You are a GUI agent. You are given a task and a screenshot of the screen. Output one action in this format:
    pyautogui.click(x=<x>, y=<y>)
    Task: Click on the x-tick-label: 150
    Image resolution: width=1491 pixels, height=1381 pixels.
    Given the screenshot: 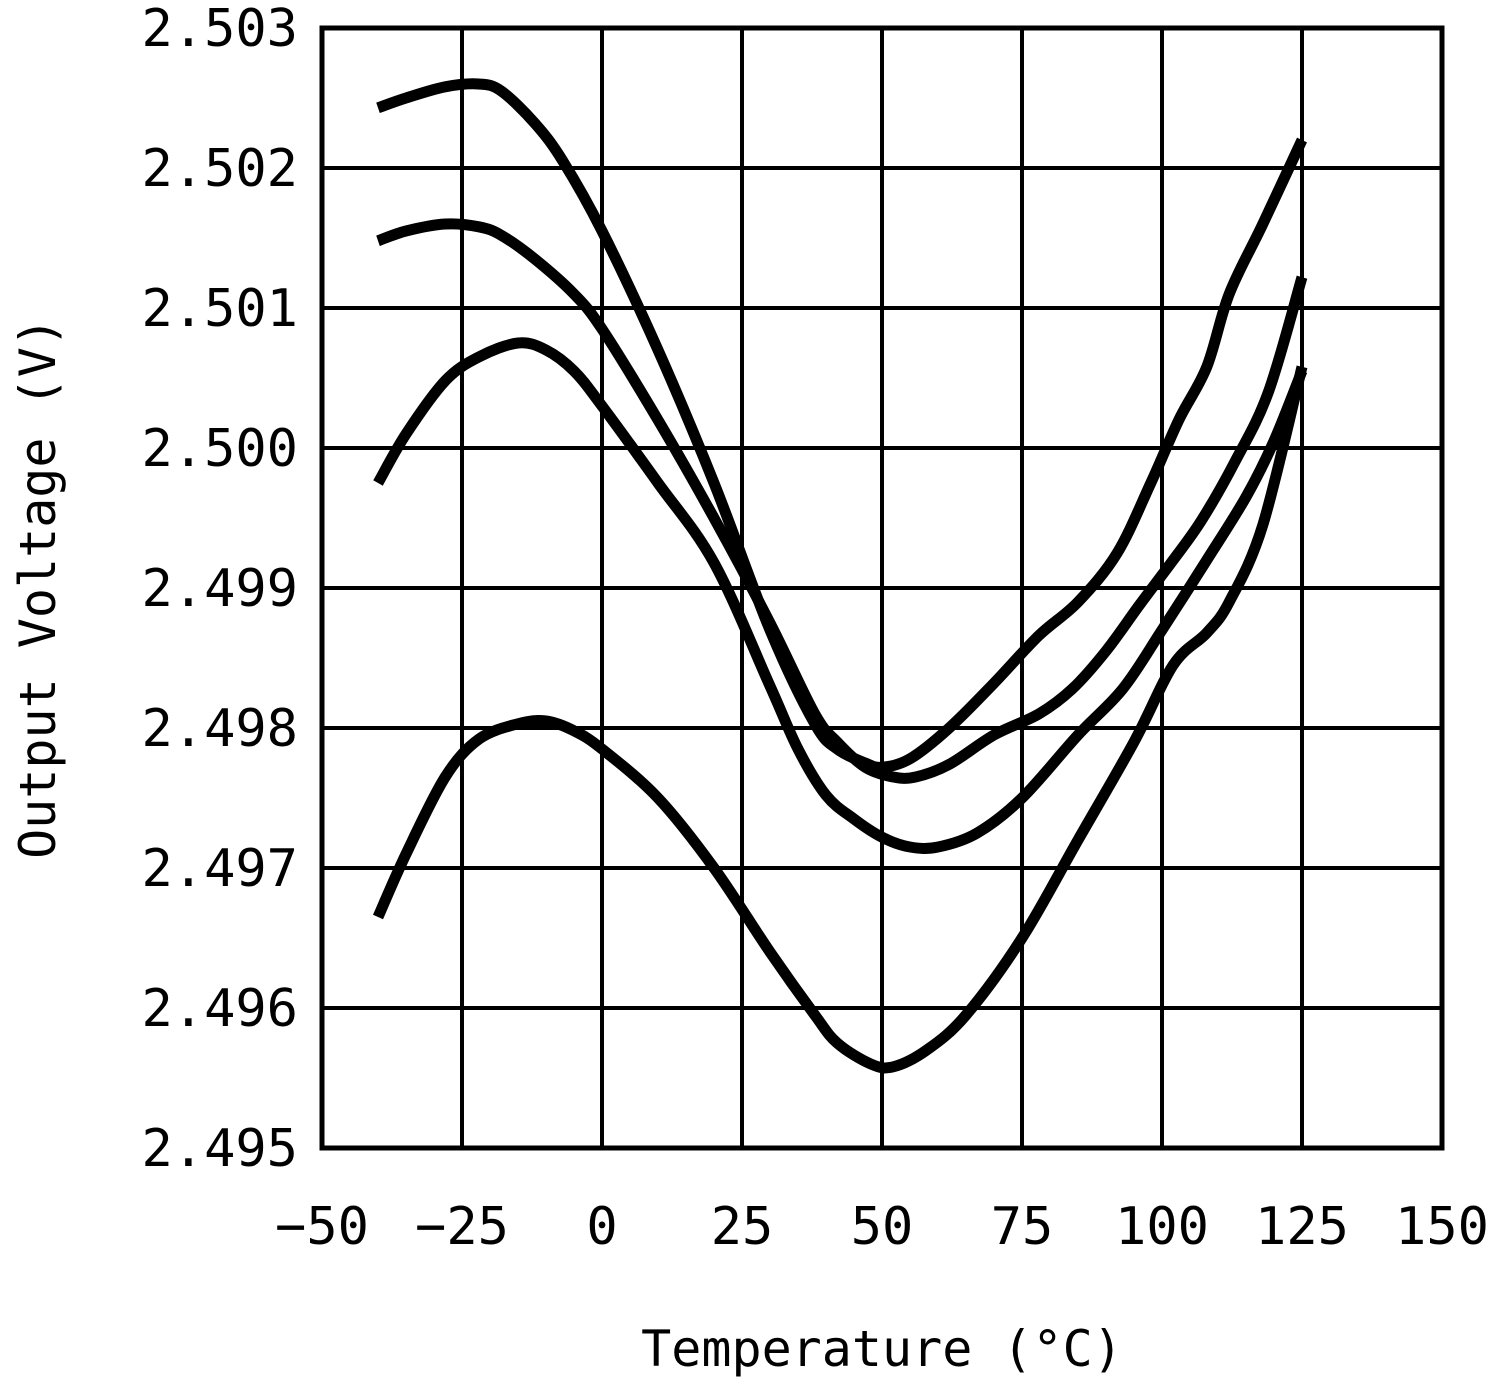 What is the action you would take?
    pyautogui.click(x=1442, y=1227)
    